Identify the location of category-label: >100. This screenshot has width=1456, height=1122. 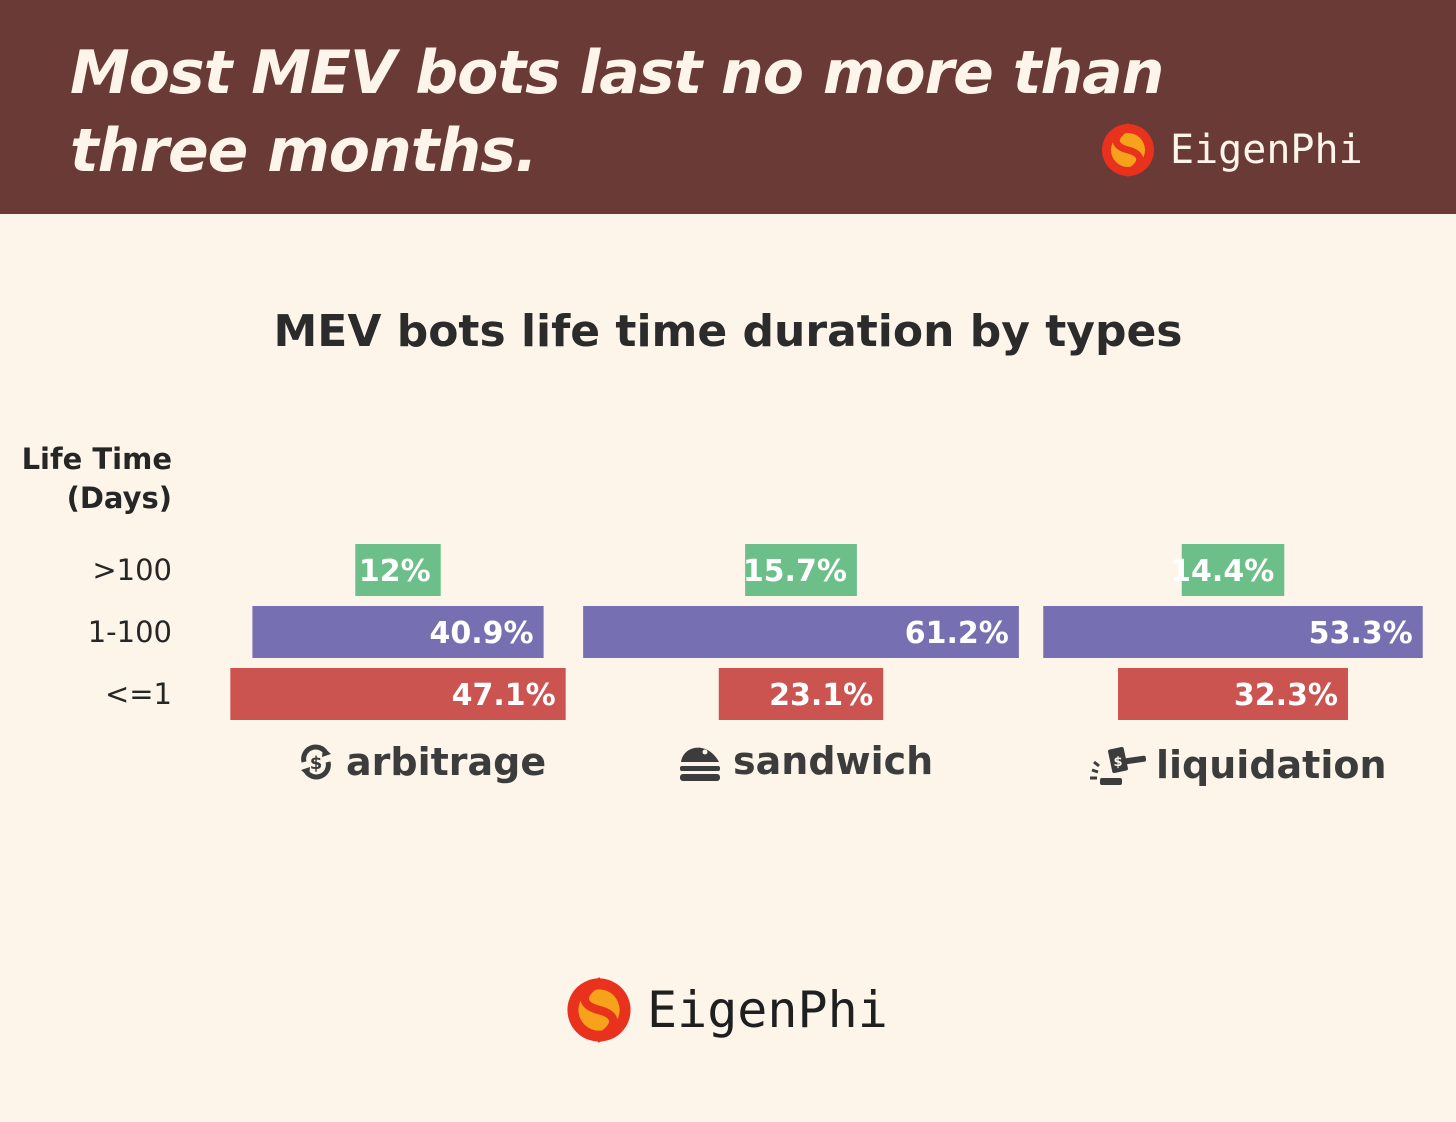
(132, 570).